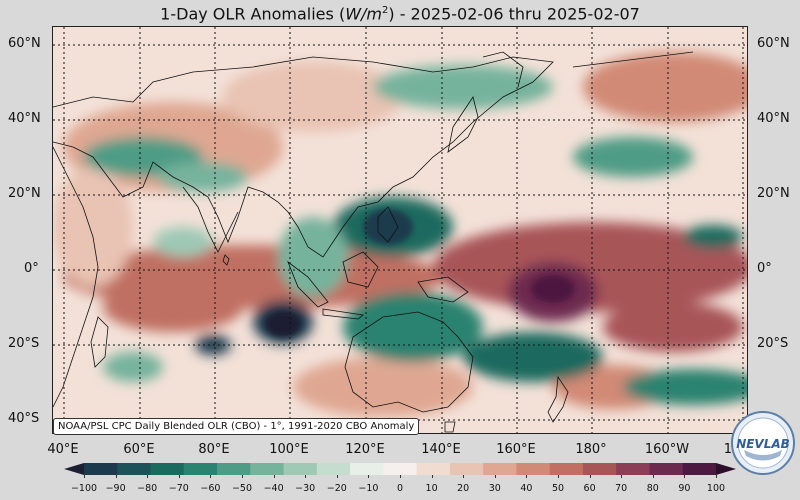 The width and height of the screenshot is (800, 500). I want to click on colorbar-tick-label: −20, so click(336, 488).